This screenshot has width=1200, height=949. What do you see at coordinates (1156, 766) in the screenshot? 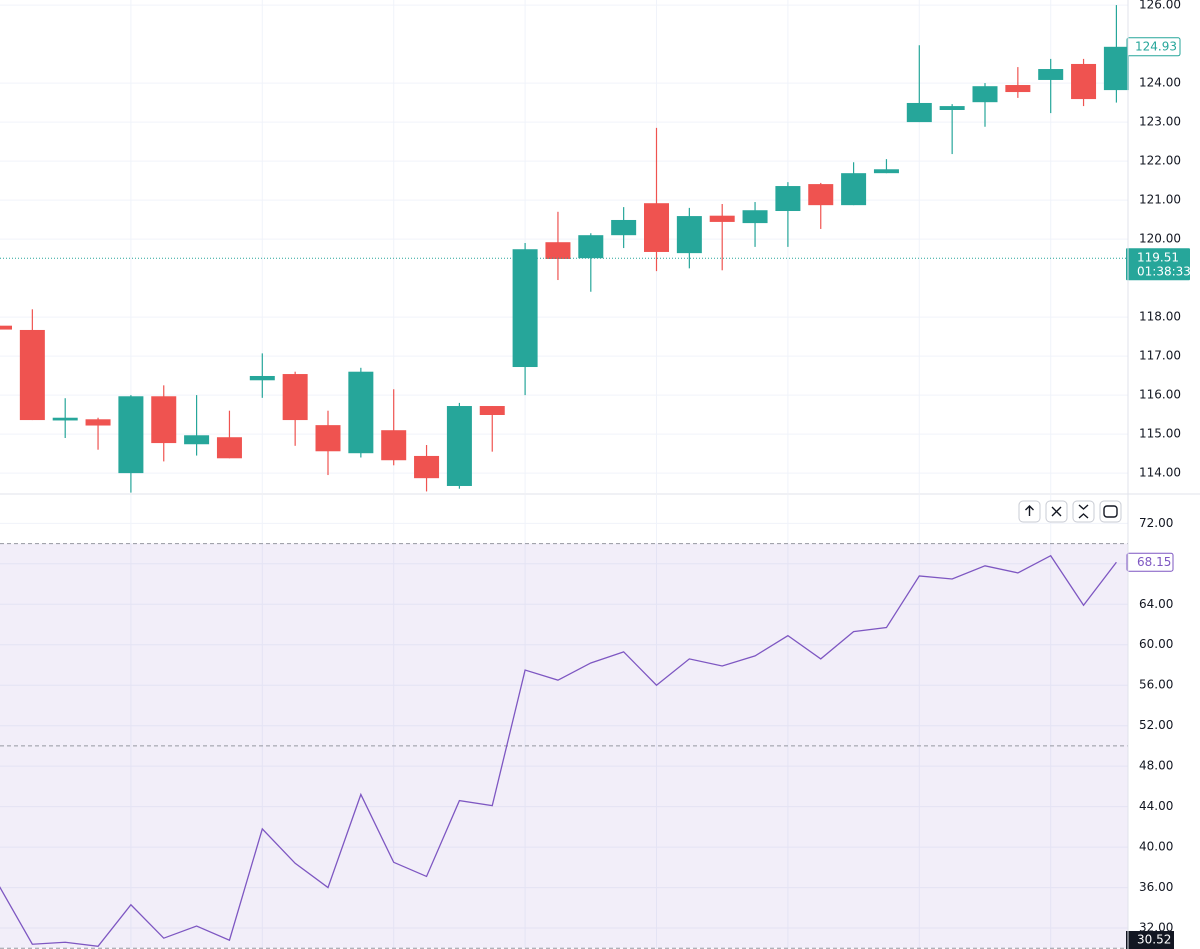
I see `y-tick-label: 48.00` at bounding box center [1156, 766].